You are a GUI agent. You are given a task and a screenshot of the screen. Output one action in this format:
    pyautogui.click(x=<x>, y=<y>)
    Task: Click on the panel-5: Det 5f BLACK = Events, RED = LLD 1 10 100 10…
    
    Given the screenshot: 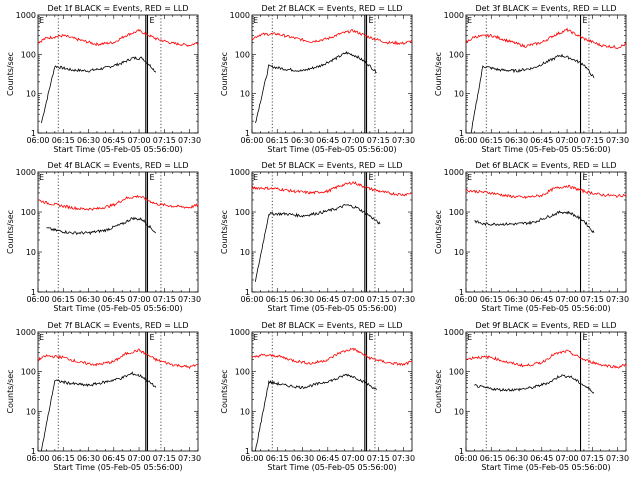 What is the action you would take?
    pyautogui.click(x=317, y=237)
    